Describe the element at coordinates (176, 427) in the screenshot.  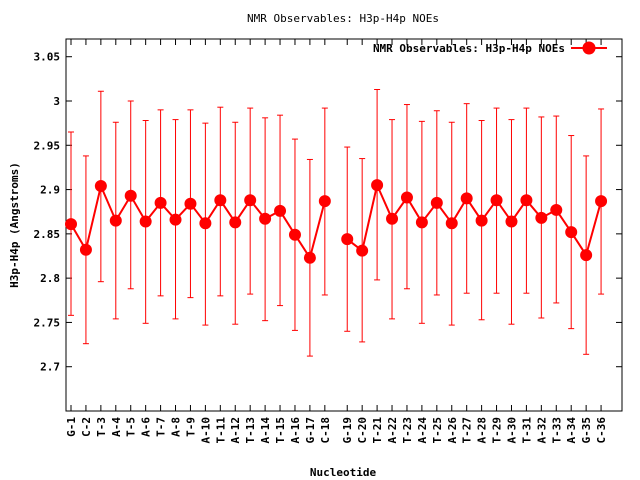
I see `x-tick-label: A-8` at that location.